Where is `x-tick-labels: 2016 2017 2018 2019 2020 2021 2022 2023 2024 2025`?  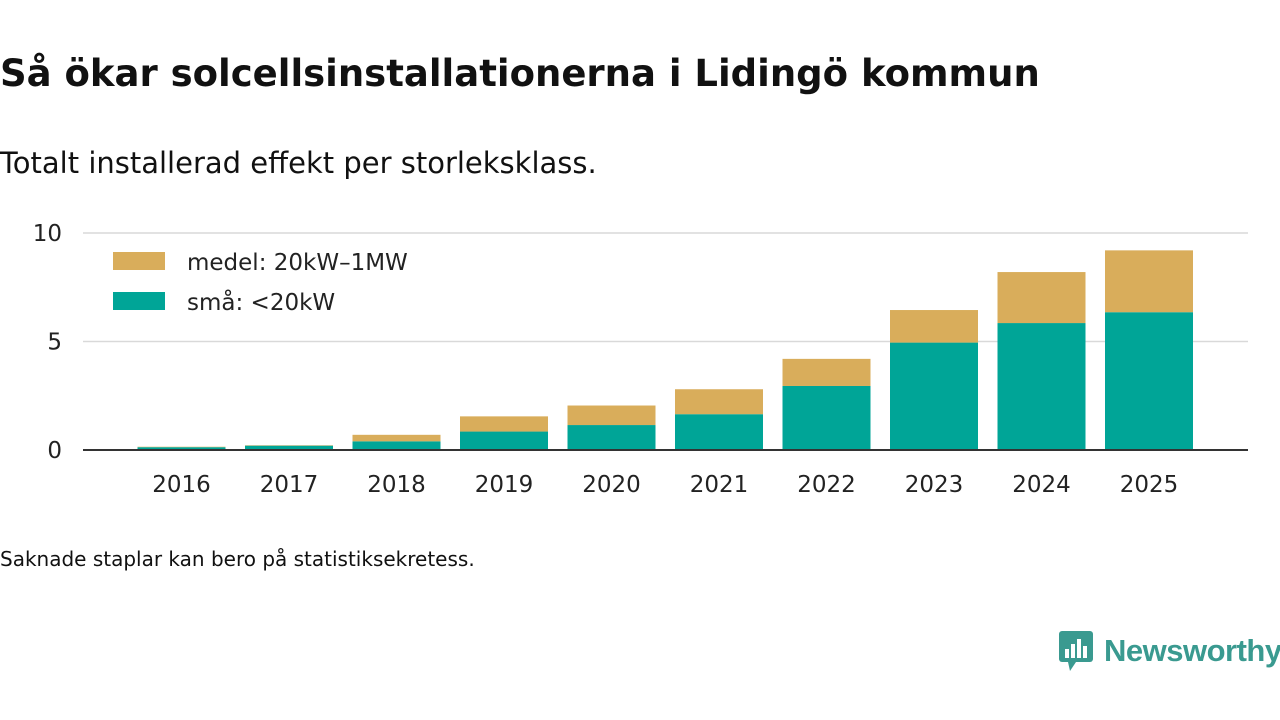
x-tick-labels: 2016 2017 2018 2019 2020 2021 2022 2023 2024 2025 is located at coordinates (665, 485).